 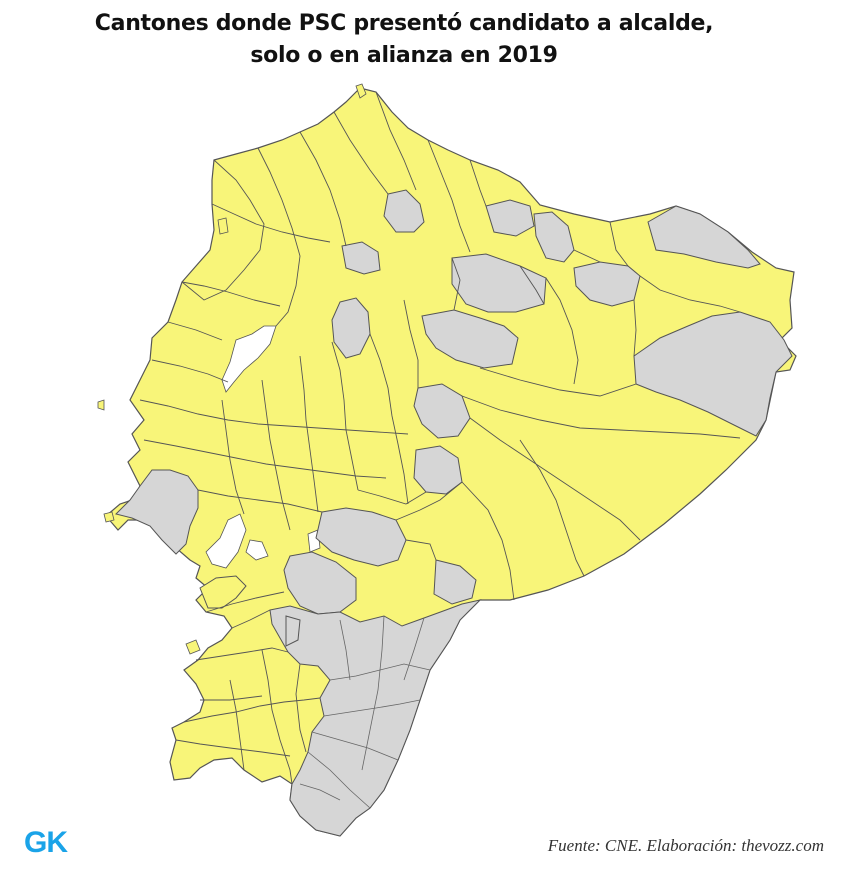 What do you see at coordinates (46, 842) in the screenshot?
I see `gk-logo: GK` at bounding box center [46, 842].